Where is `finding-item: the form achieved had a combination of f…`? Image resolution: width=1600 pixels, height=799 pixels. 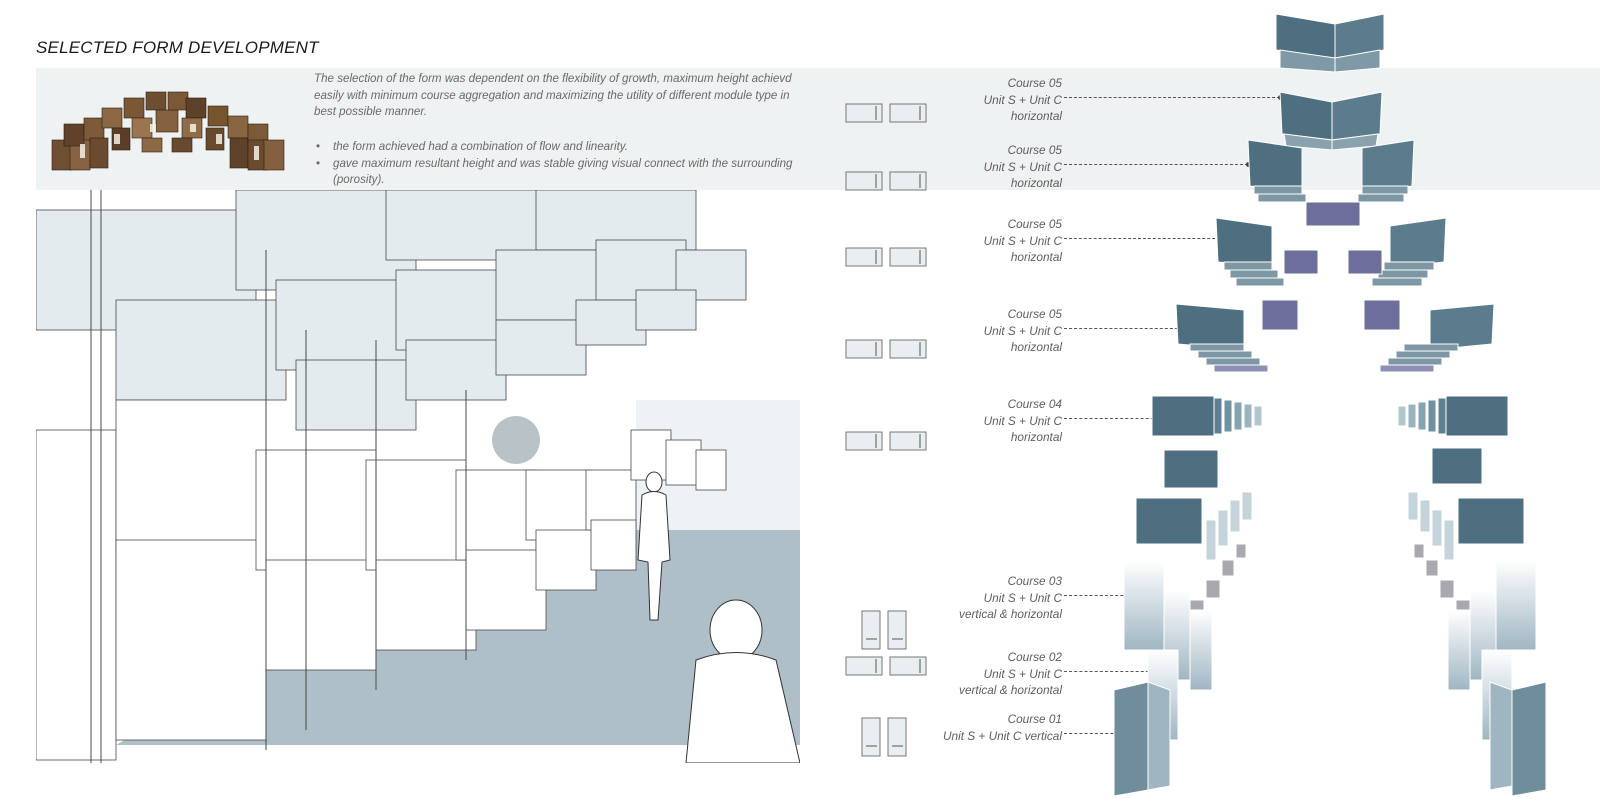 finding-item: the form achieved had a combination of f… is located at coordinates (554, 147).